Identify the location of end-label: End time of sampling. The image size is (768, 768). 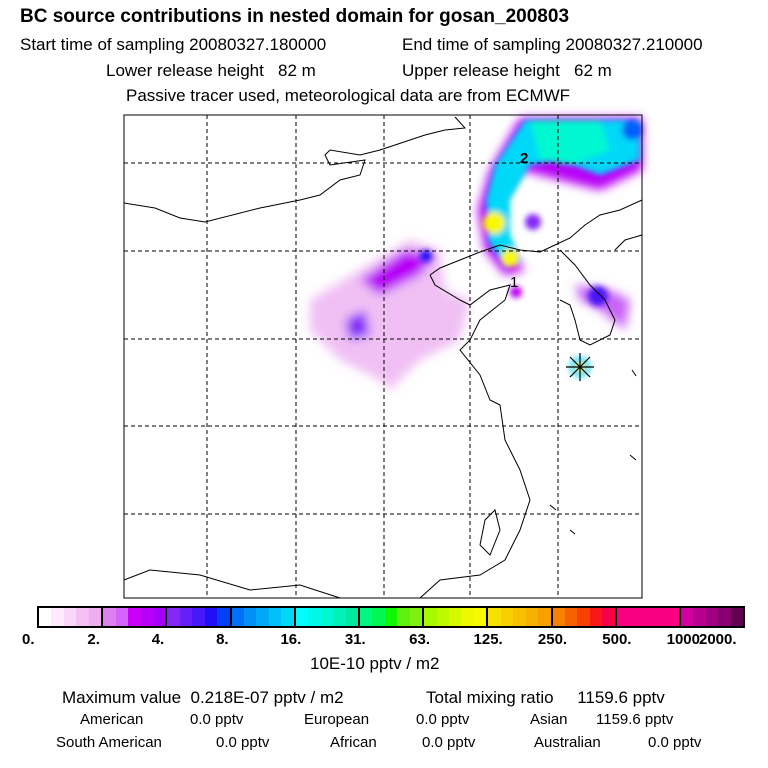
(481, 44).